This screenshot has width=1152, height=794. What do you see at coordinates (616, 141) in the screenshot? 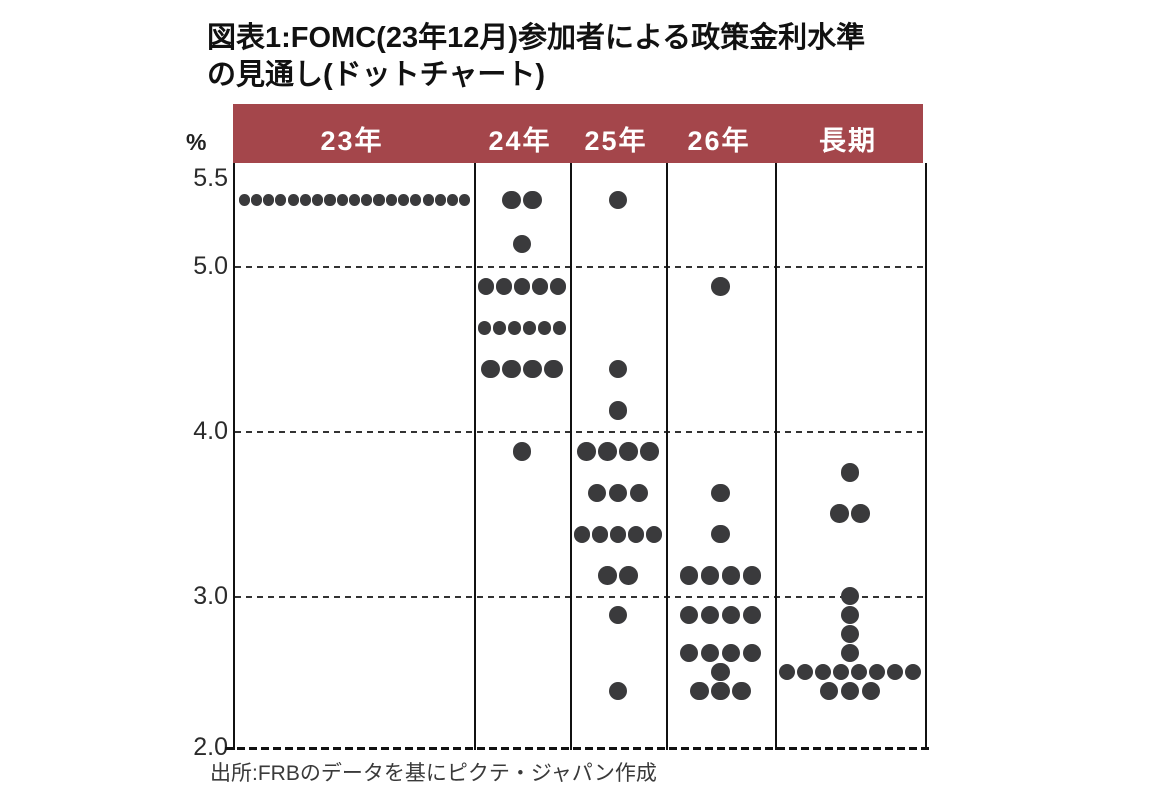
I see `year-header-25: 25年` at bounding box center [616, 141].